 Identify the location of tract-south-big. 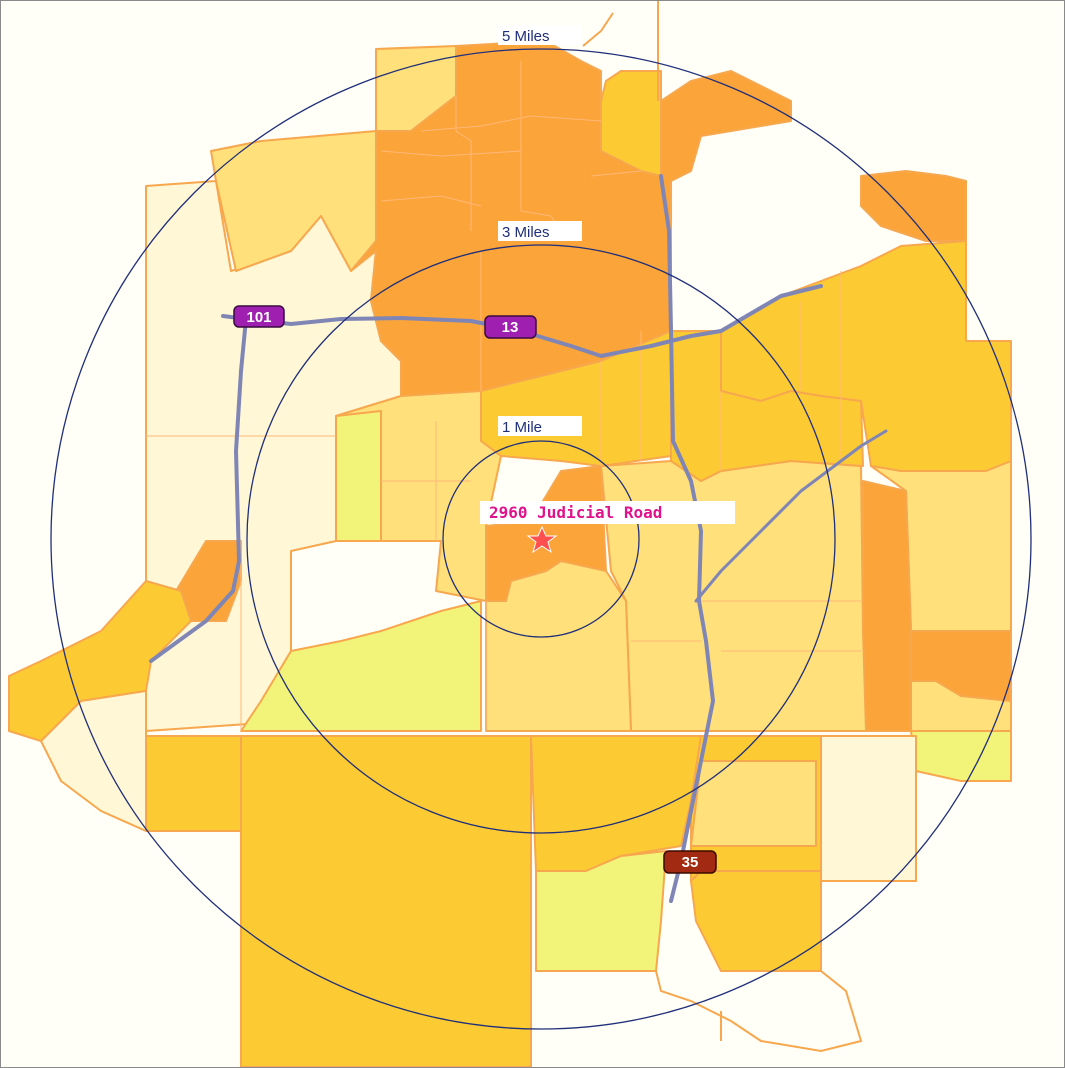
(386, 901).